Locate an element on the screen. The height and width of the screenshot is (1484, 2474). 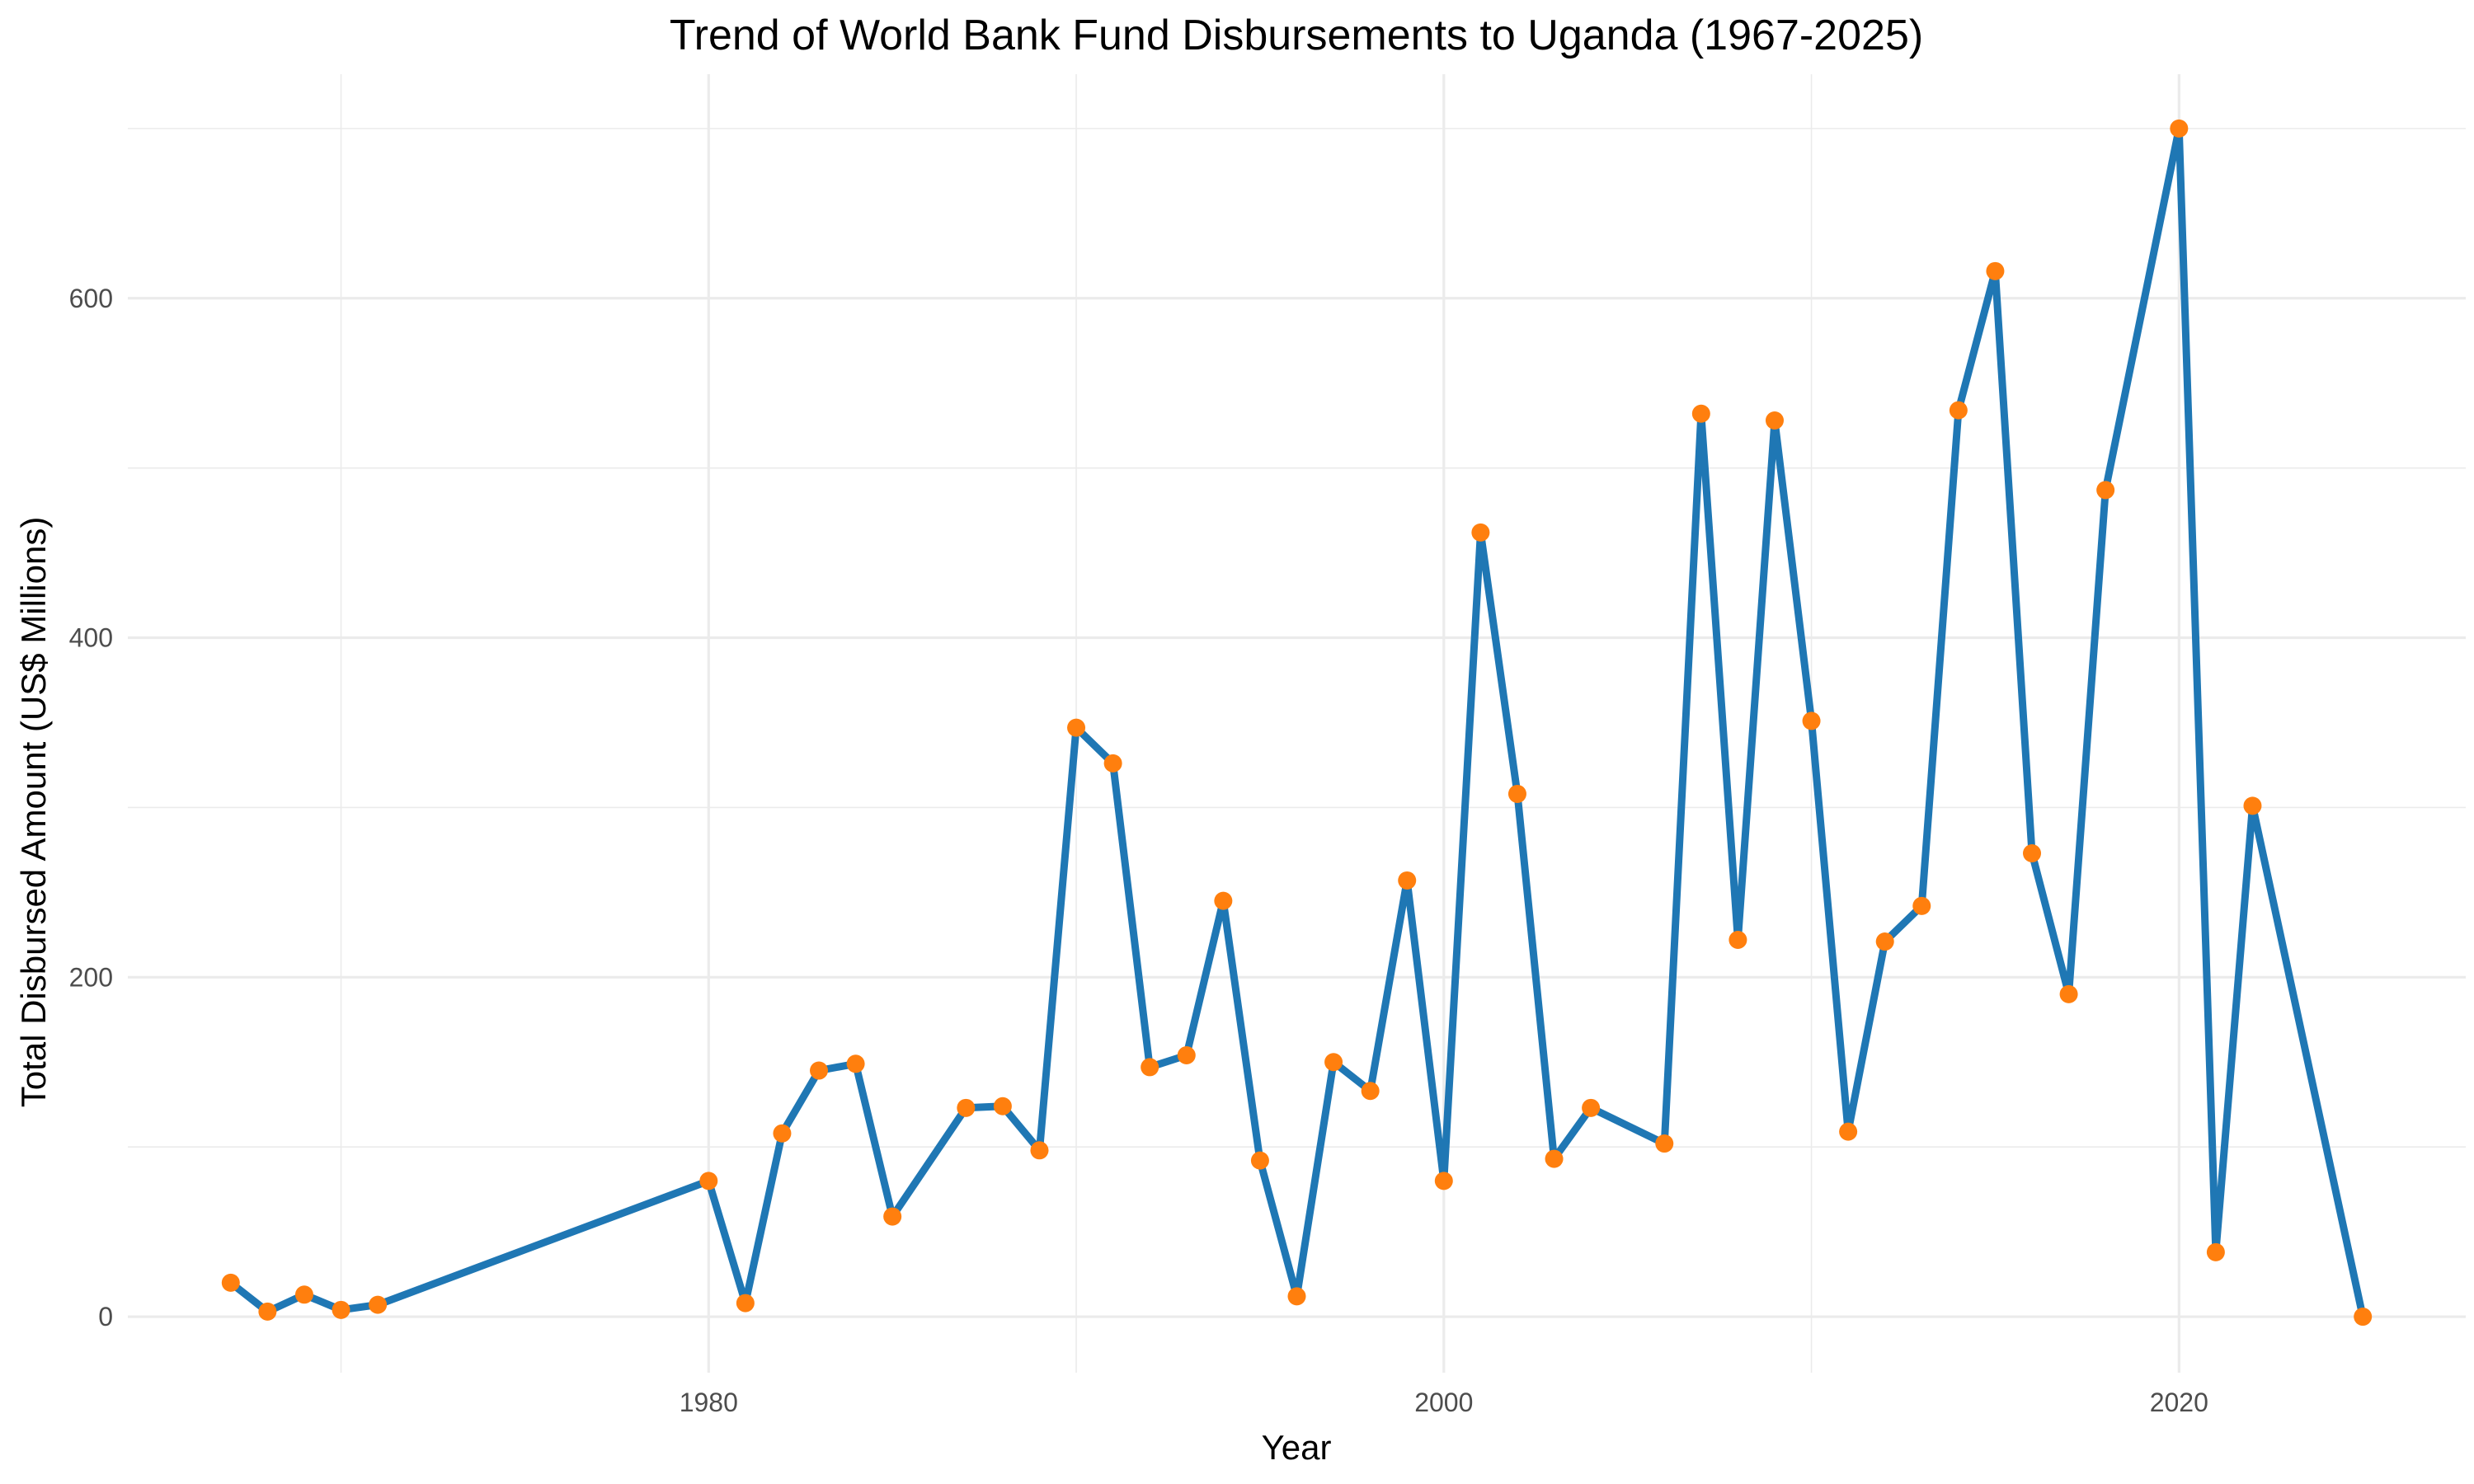
x-tick-labels: 1980 2000 2020 is located at coordinates (1444, 1402).